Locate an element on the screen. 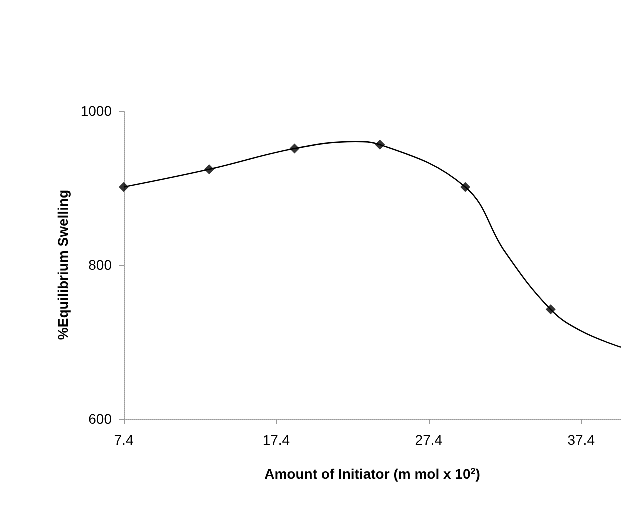 The height and width of the screenshot is (506, 635). x-tick-label: 27.4 is located at coordinates (429, 440).